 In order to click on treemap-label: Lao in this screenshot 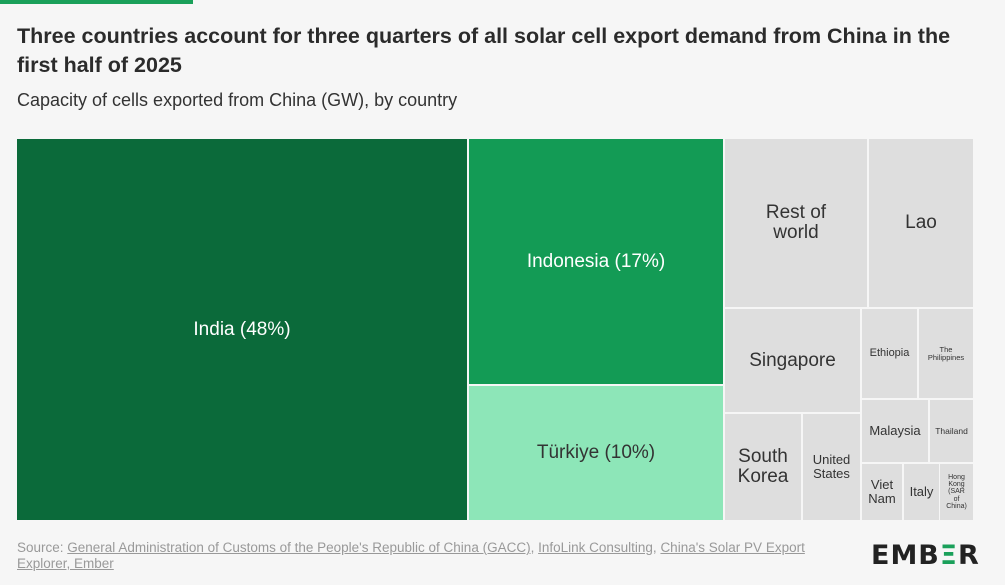, I will do `click(921, 223)`.